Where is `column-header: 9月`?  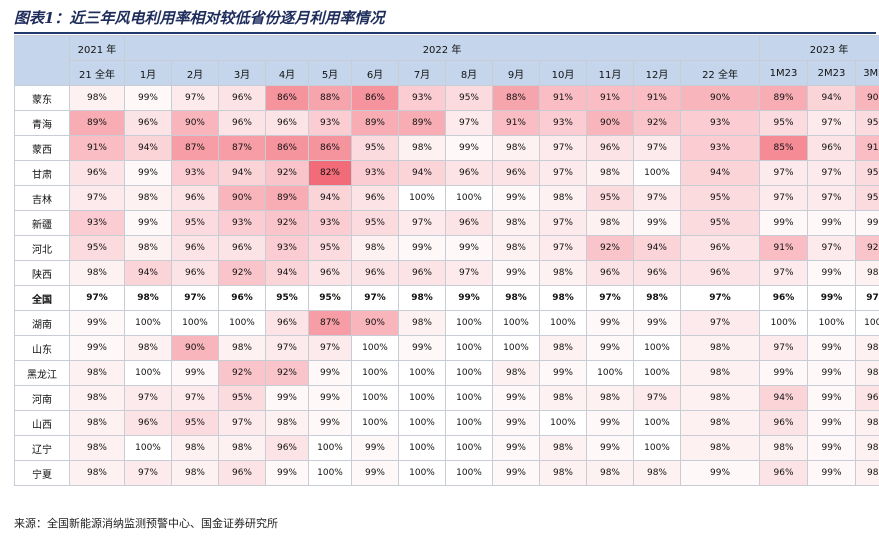 column-header: 9月 is located at coordinates (516, 73).